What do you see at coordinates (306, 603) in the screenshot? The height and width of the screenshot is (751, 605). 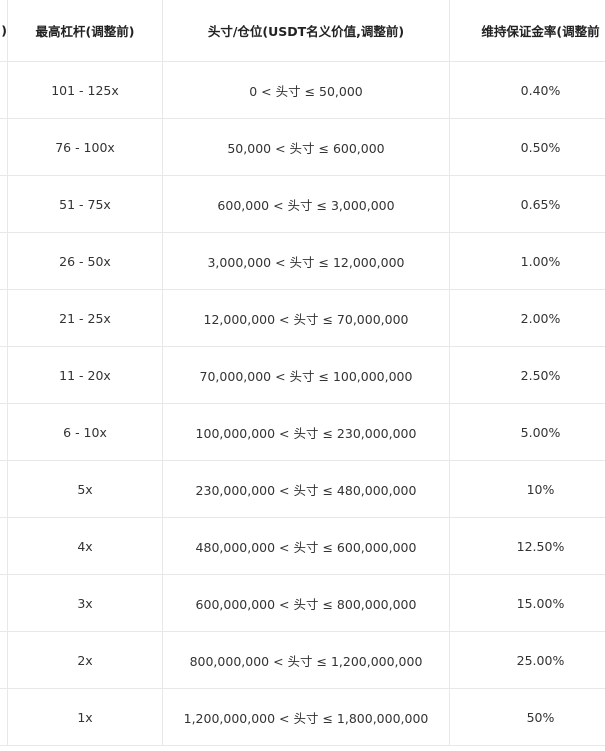 I see `table-cell: 600,000,000 < 头寸 ≤ 800,000,000` at bounding box center [306, 603].